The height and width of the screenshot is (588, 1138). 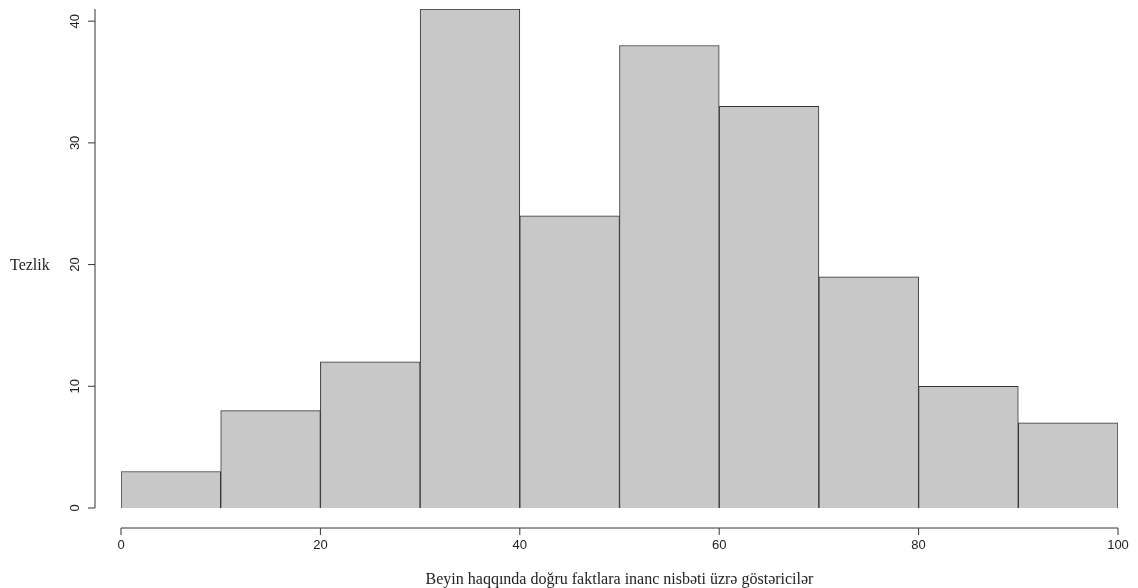 I want to click on x-tick-label: 100, so click(x=1118, y=545).